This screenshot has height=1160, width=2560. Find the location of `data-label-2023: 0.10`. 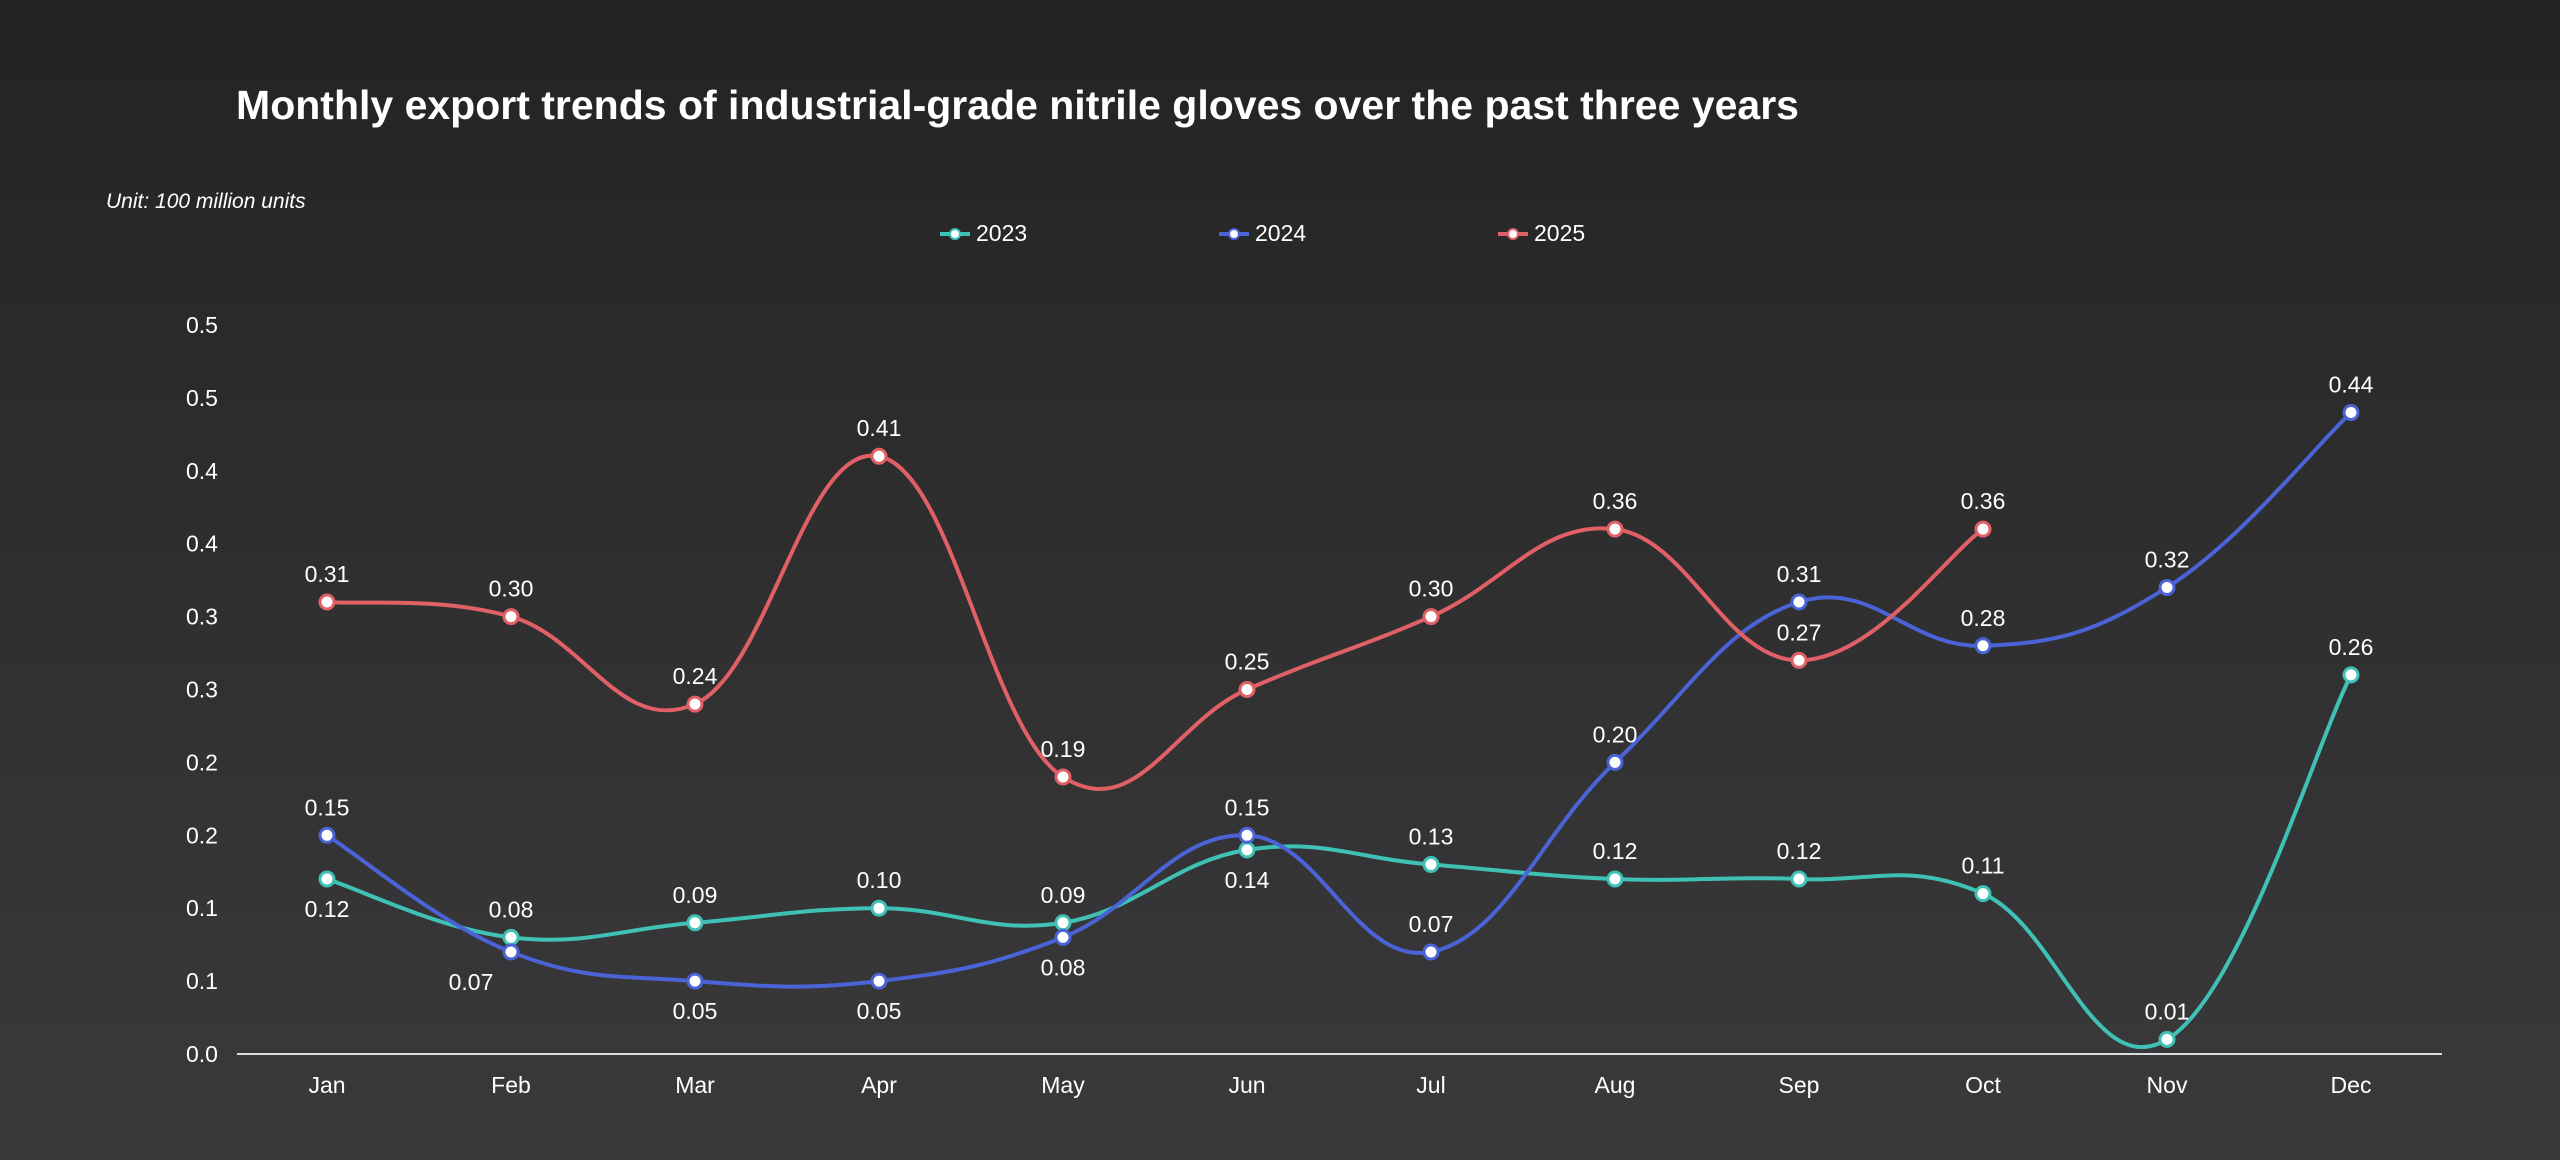

data-label-2023: 0.10 is located at coordinates (879, 880).